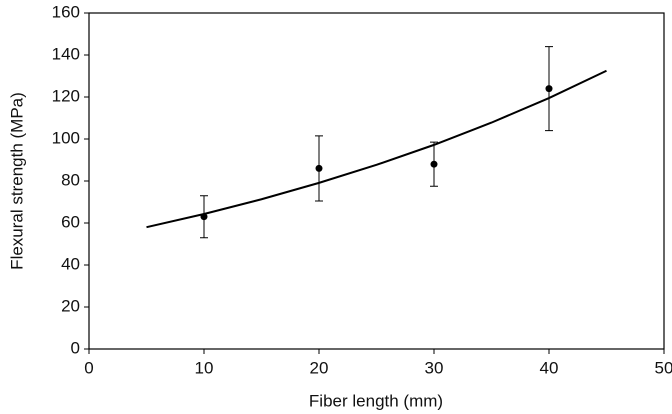  Describe the element at coordinates (88, 367) in the screenshot. I see `x-tick-label: 0` at that location.